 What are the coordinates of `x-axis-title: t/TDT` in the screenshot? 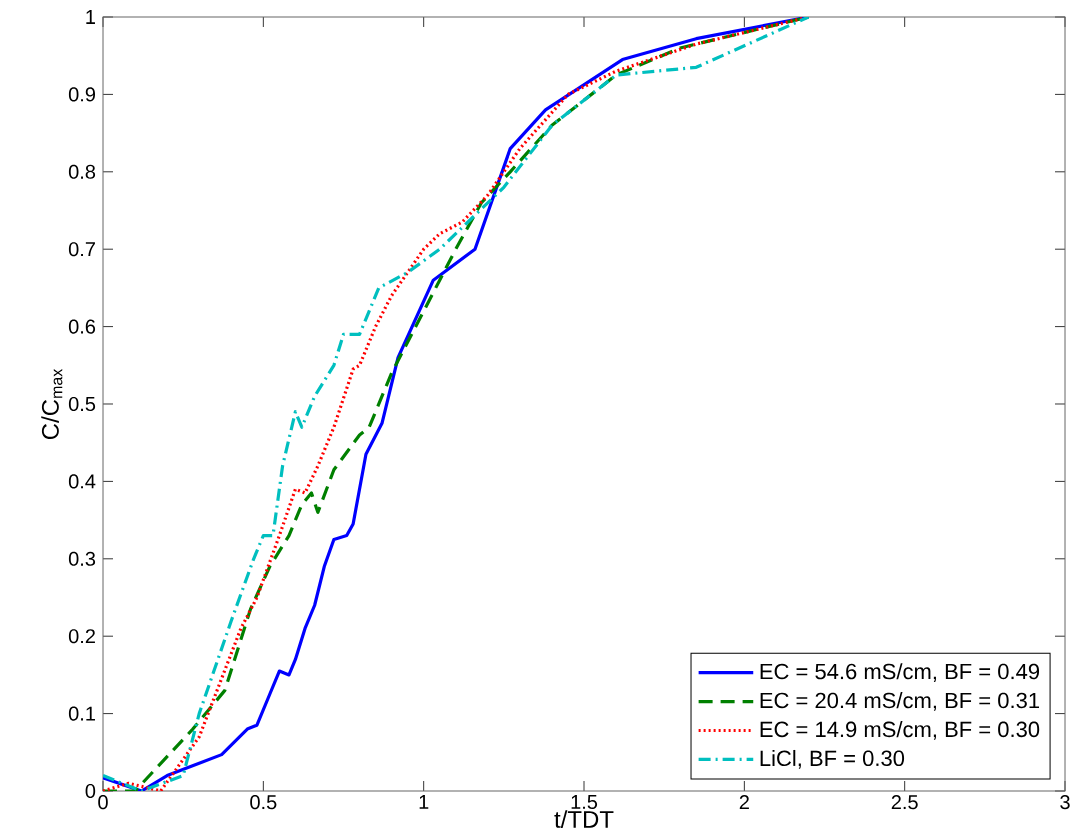 It's located at (584, 819).